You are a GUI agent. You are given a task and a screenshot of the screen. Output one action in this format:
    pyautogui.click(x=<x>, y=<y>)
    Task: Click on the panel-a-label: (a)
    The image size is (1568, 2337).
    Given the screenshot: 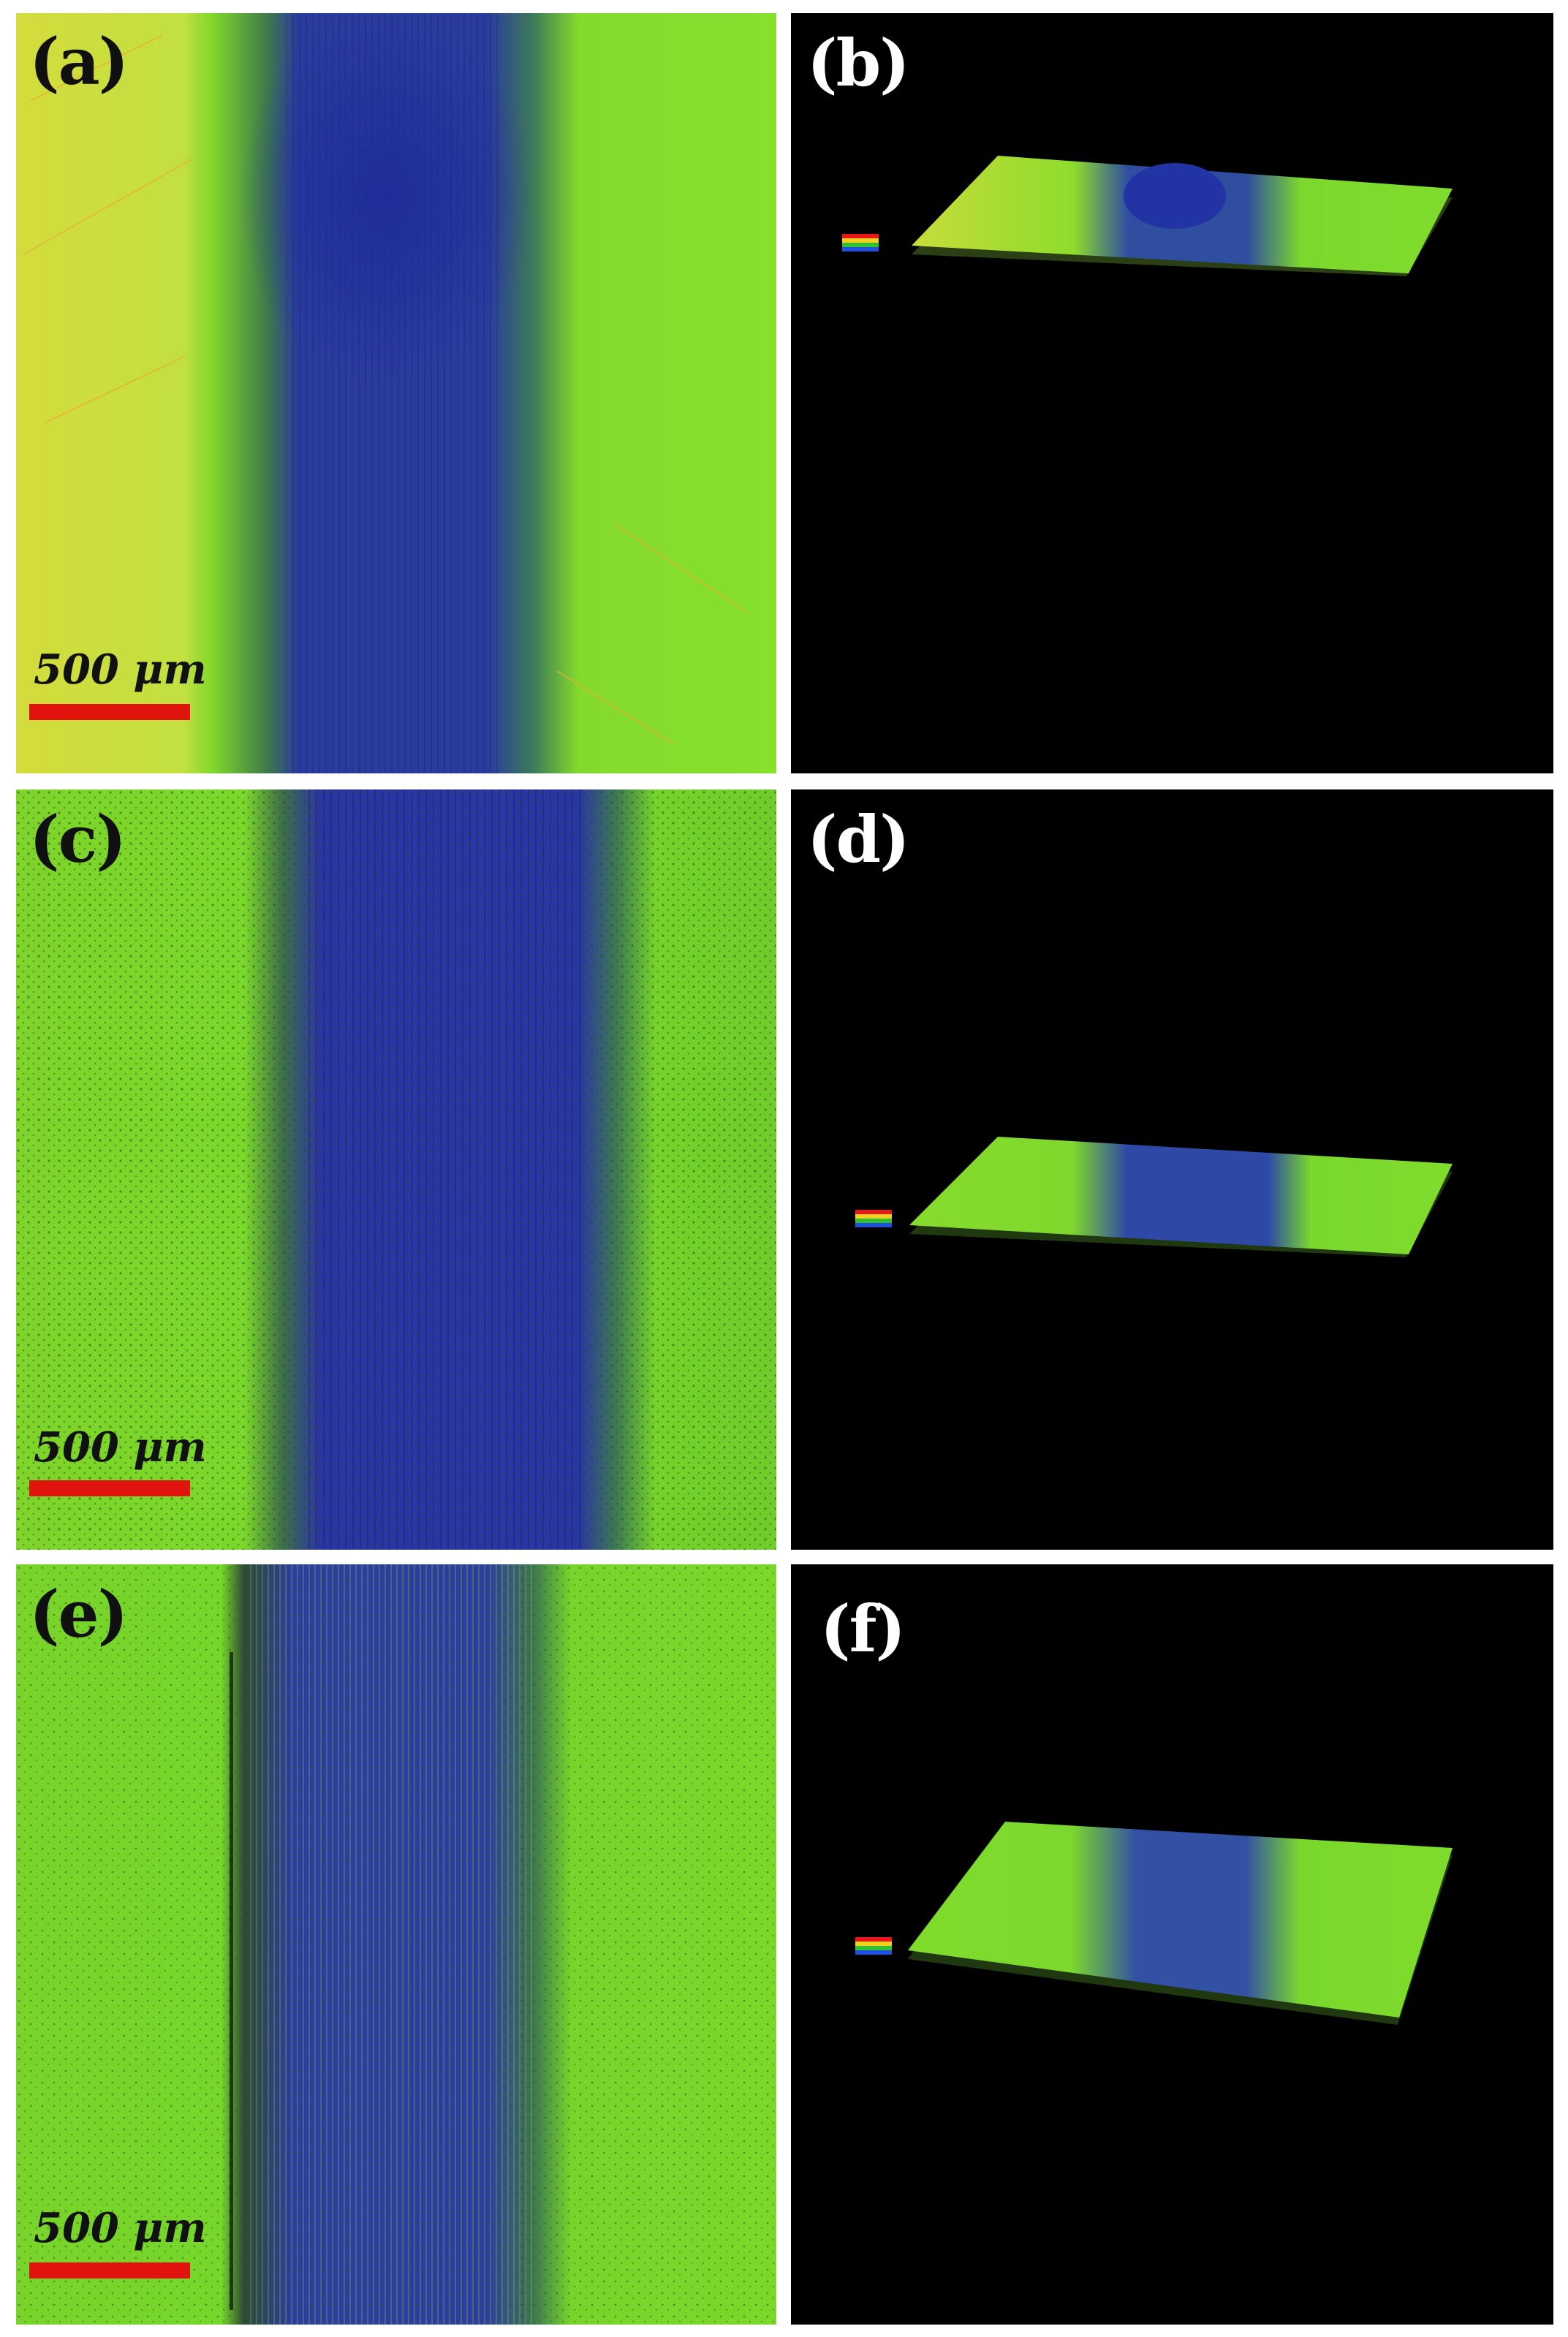 What is the action you would take?
    pyautogui.click(x=79, y=61)
    